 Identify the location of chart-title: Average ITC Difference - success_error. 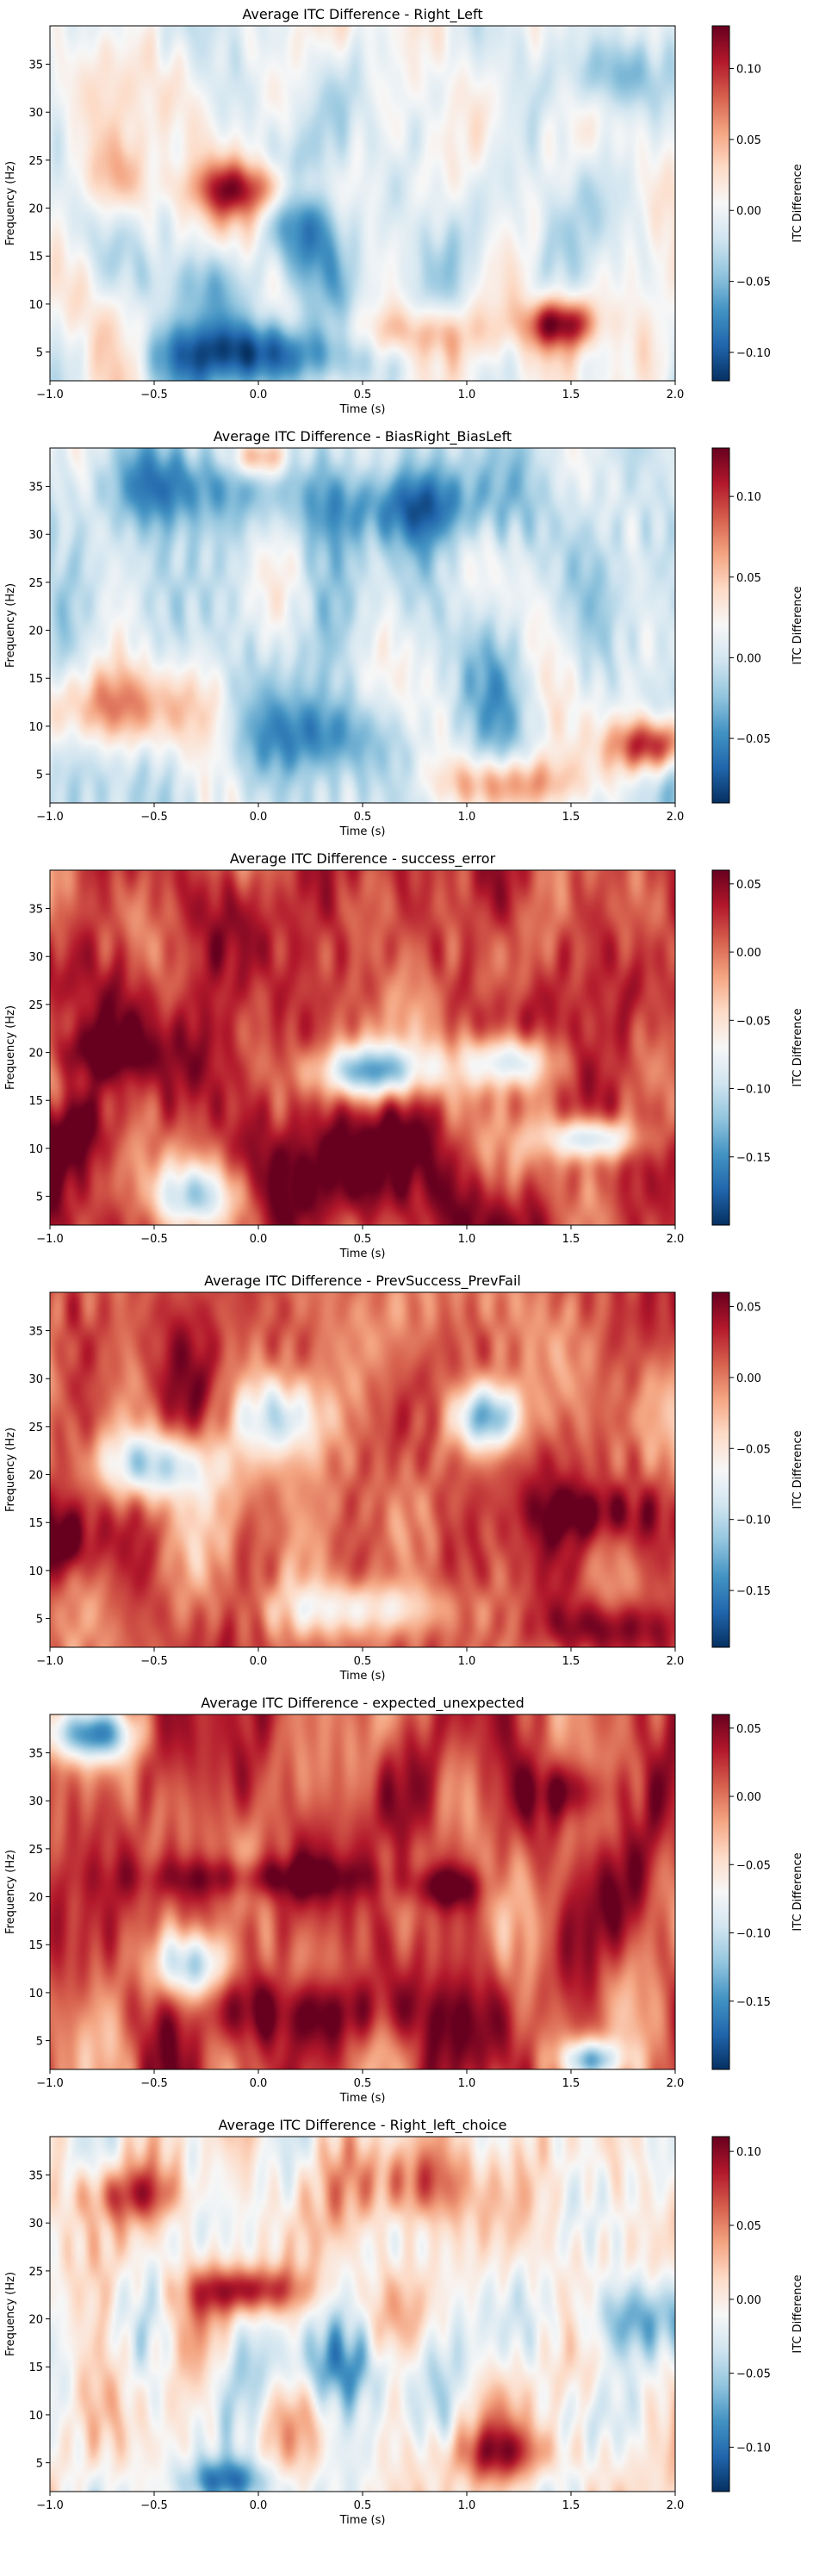
(363, 859).